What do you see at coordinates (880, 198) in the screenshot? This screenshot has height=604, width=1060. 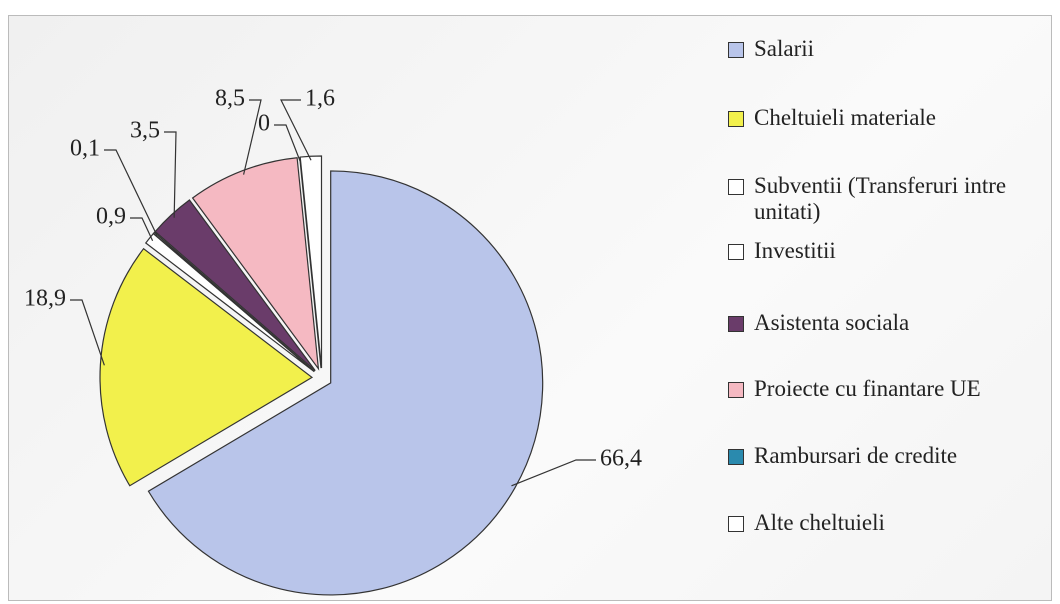 I see `legend-label: Subventii (Transferuri intre unitati)` at bounding box center [880, 198].